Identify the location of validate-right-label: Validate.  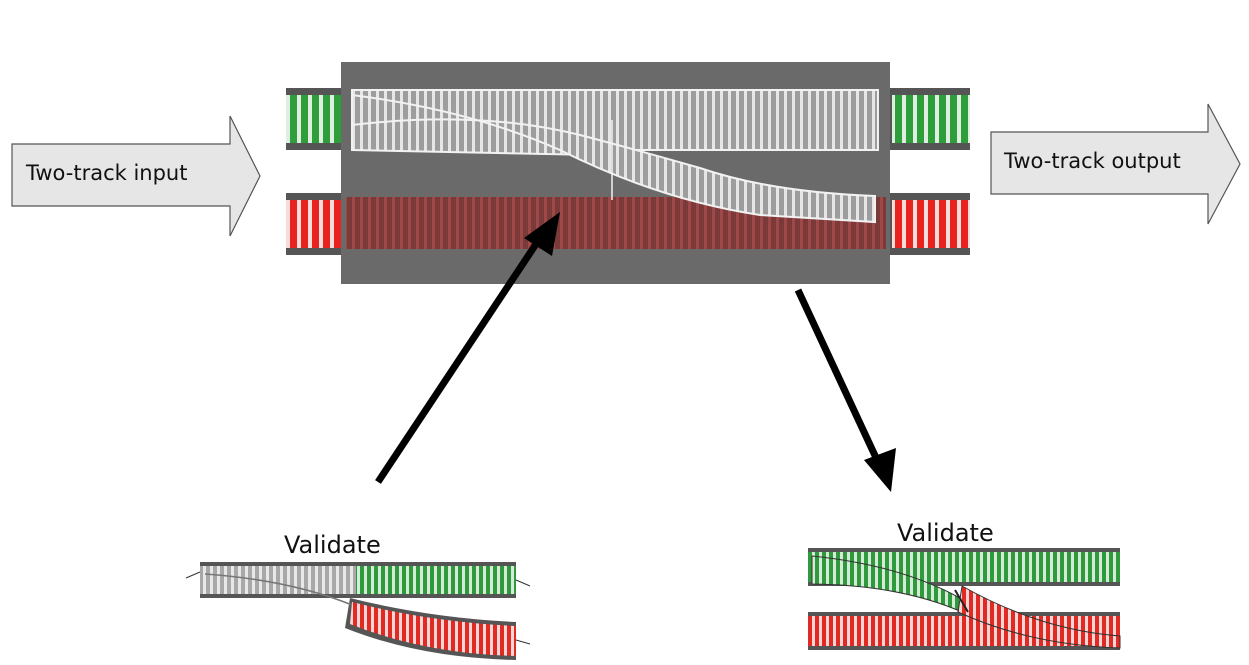
(945, 533).